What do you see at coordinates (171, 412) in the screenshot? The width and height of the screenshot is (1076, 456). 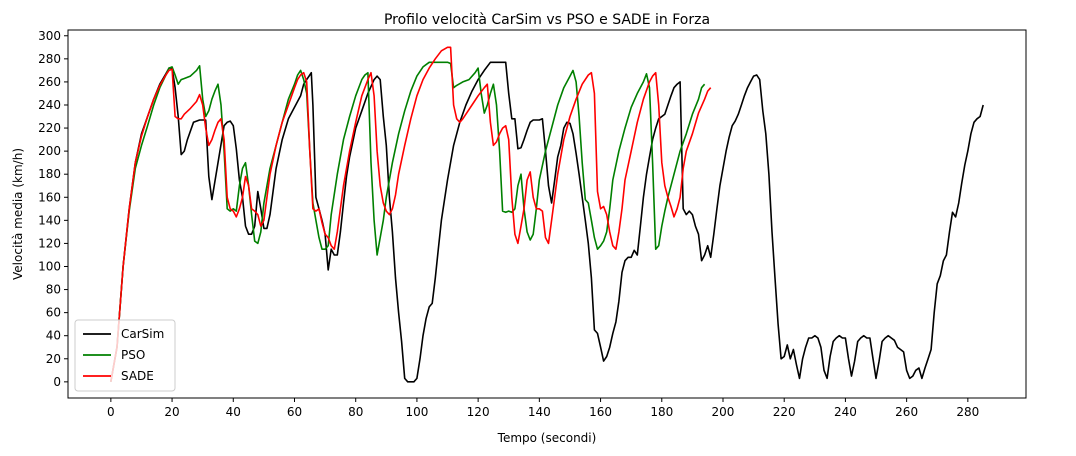 I see `x-tick-label: 20` at bounding box center [171, 412].